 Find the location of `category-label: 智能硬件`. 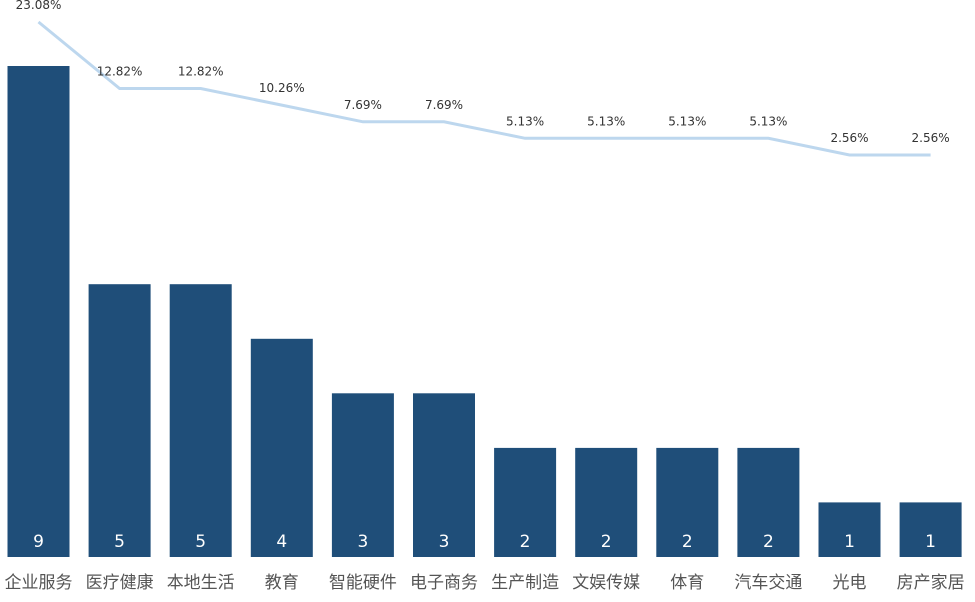

category-label: 智能硬件 is located at coordinates (363, 583).